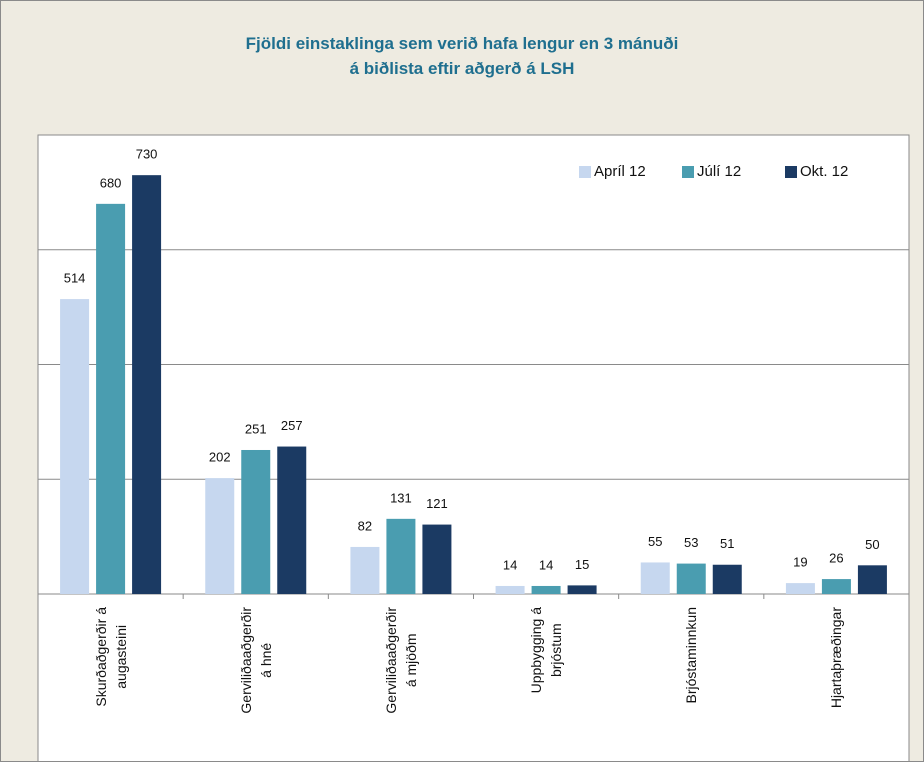 This screenshot has width=924, height=762. Describe the element at coordinates (719, 171) in the screenshot. I see `legend-label: Júlí 12` at that location.